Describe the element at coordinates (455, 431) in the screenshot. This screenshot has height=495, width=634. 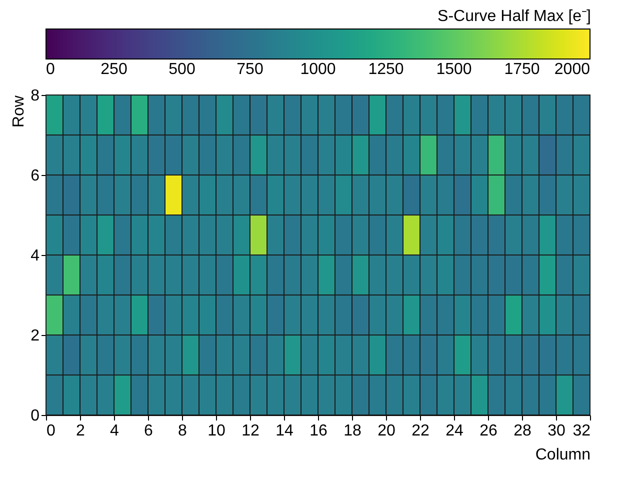
I see `x-tick-label: 24` at that location.